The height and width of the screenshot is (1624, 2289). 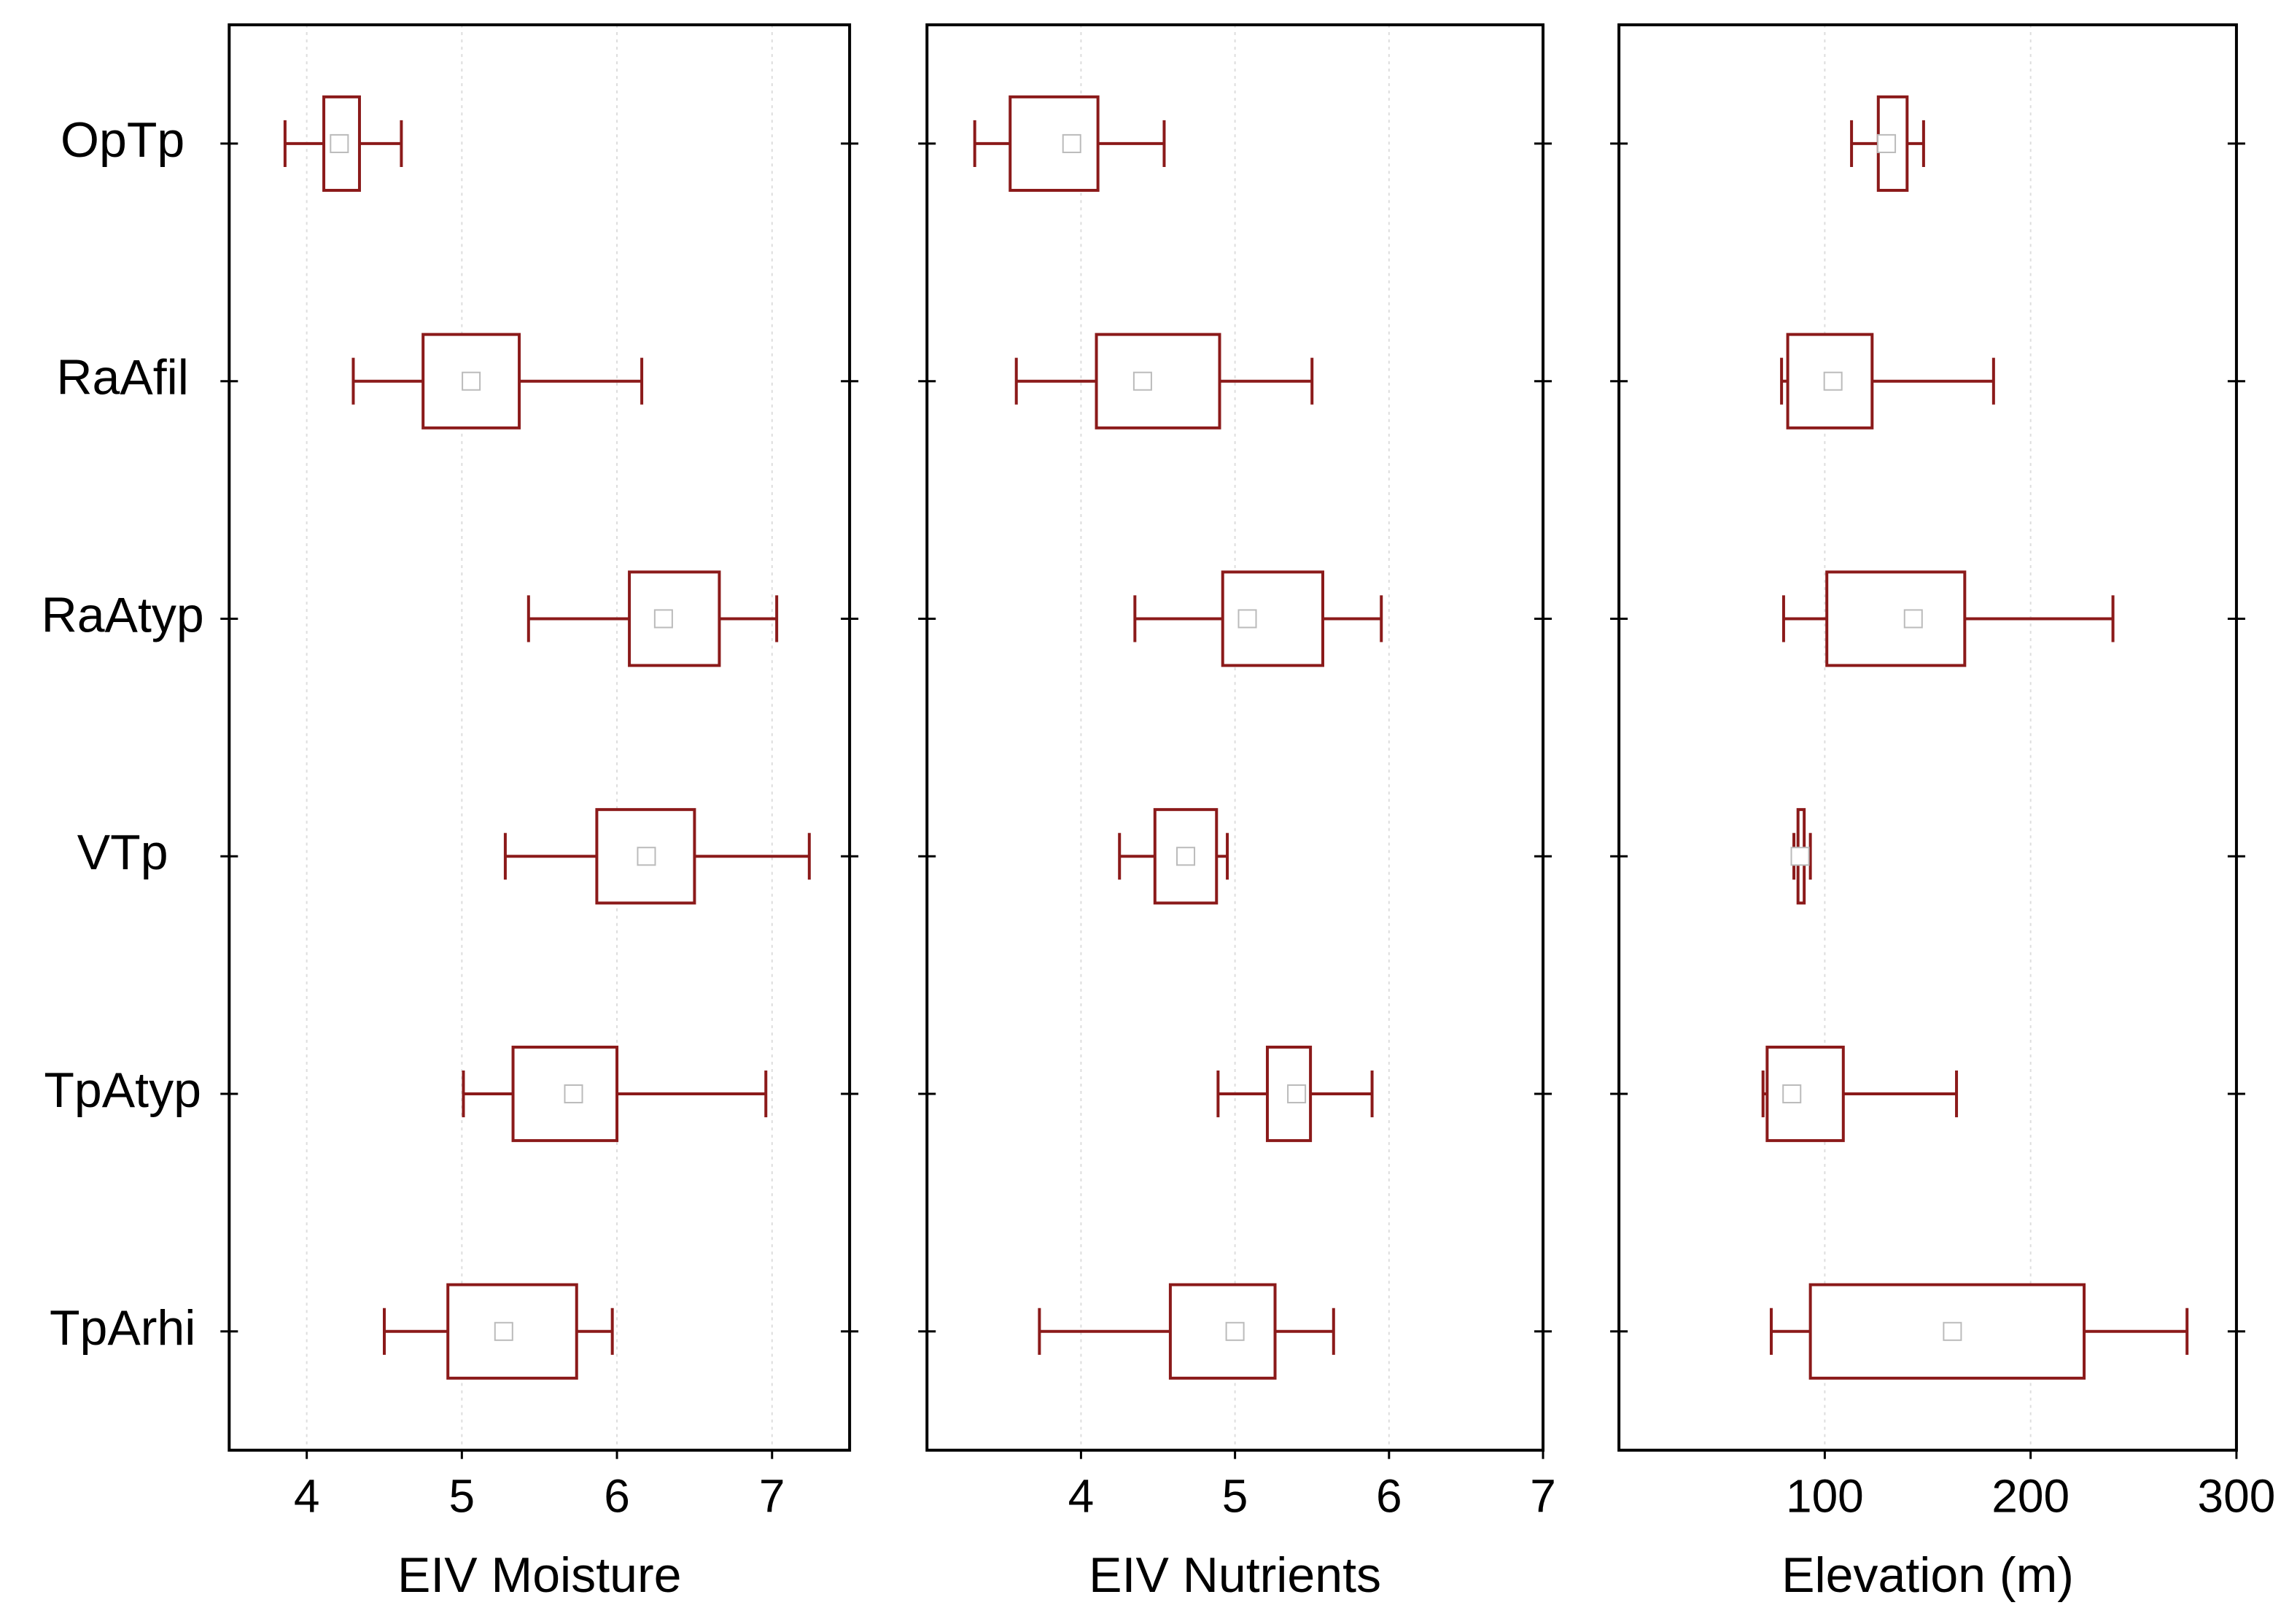 I want to click on category-label: RaAtyp, so click(x=123, y=614).